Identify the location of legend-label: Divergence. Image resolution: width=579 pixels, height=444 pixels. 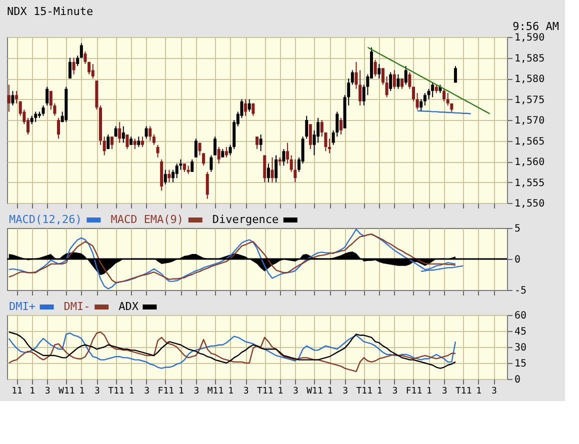
(245, 219).